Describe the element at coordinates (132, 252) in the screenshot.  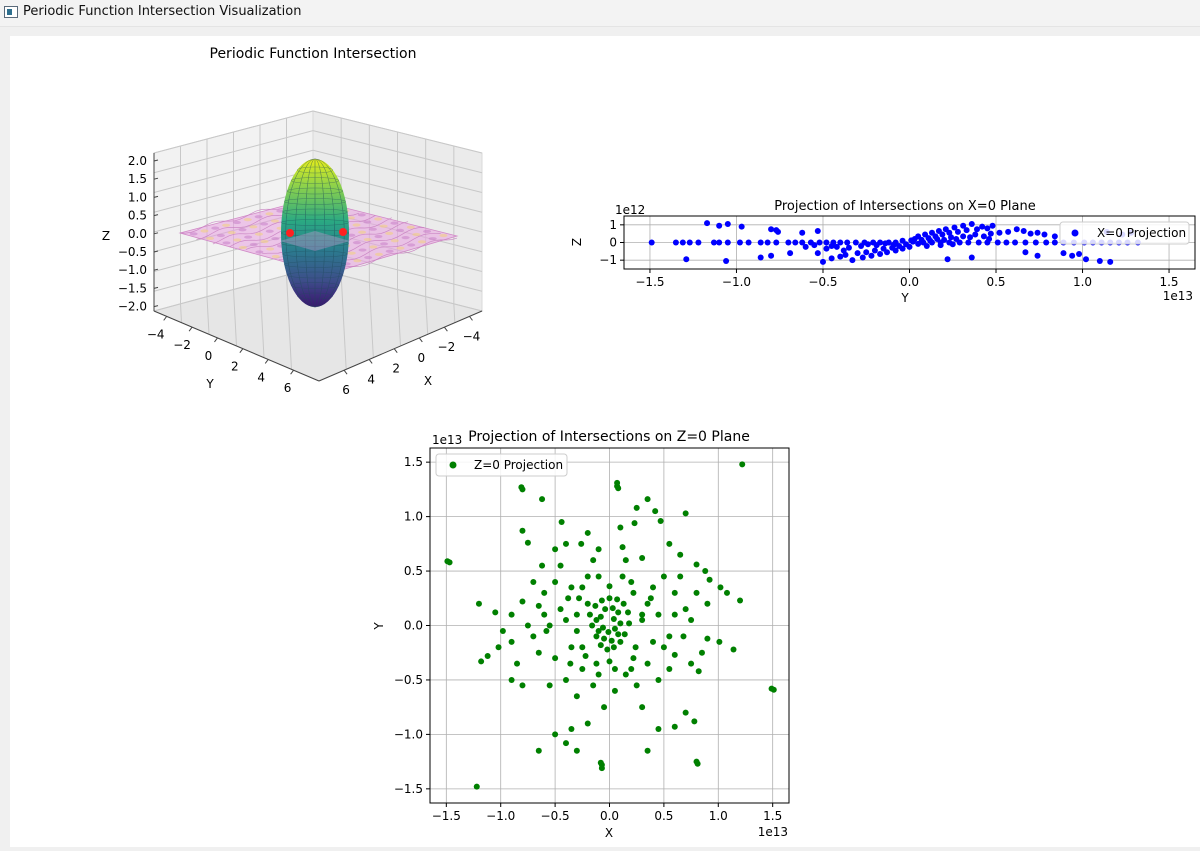
I see `z-tick-label: −0.5` at that location.